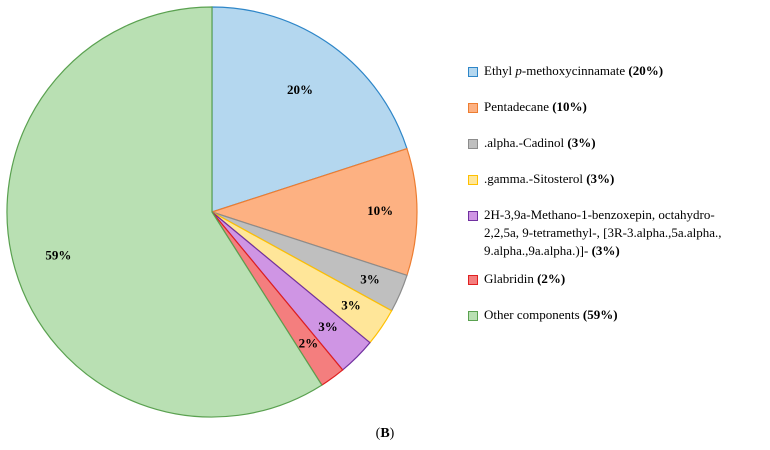 Image resolution: width=770 pixels, height=450 pixels. I want to click on figure-caption: (B), so click(385, 433).